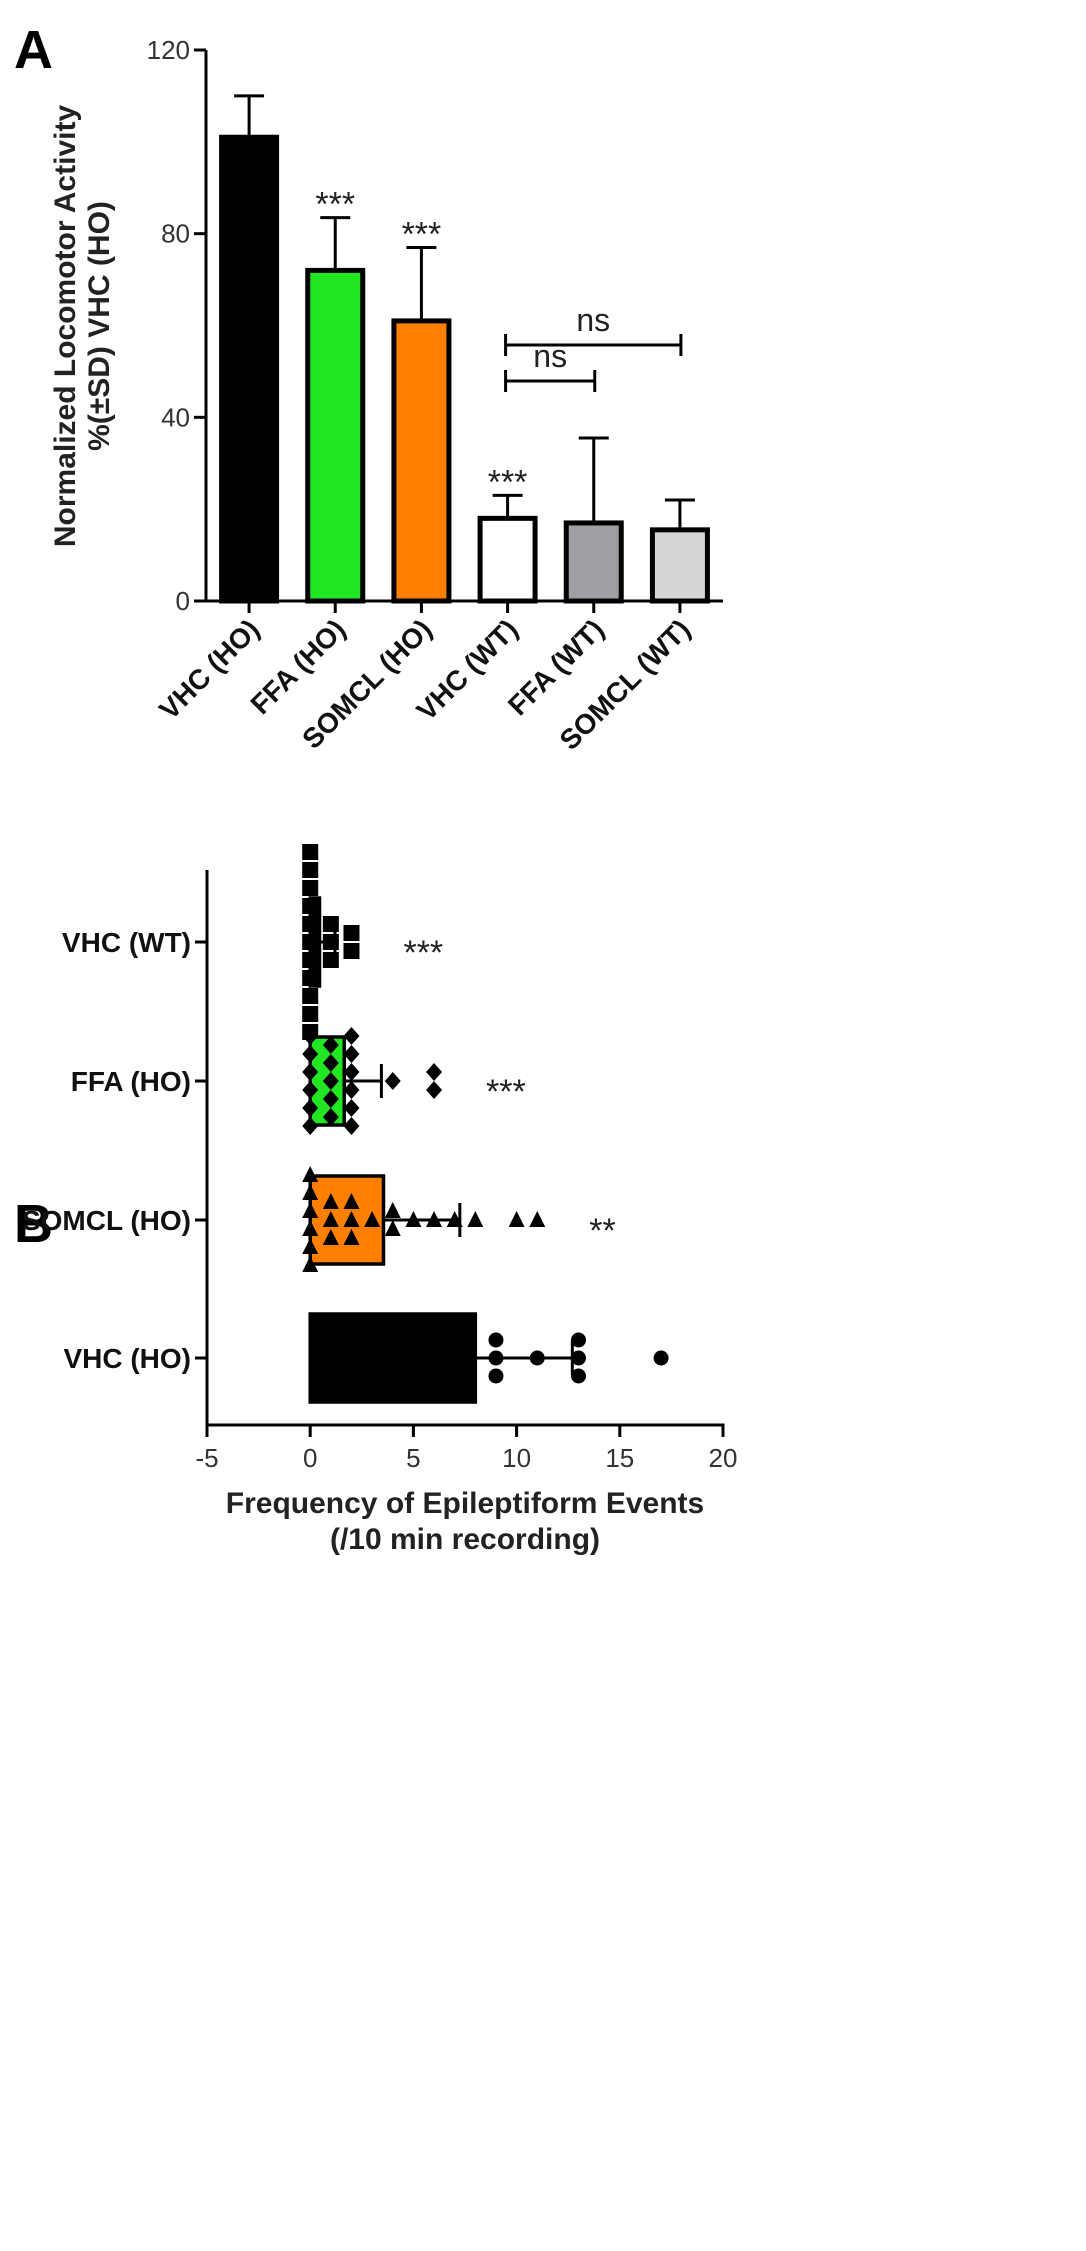  Describe the element at coordinates (33, 1224) in the screenshot. I see `panel-b-letter: B` at that location.